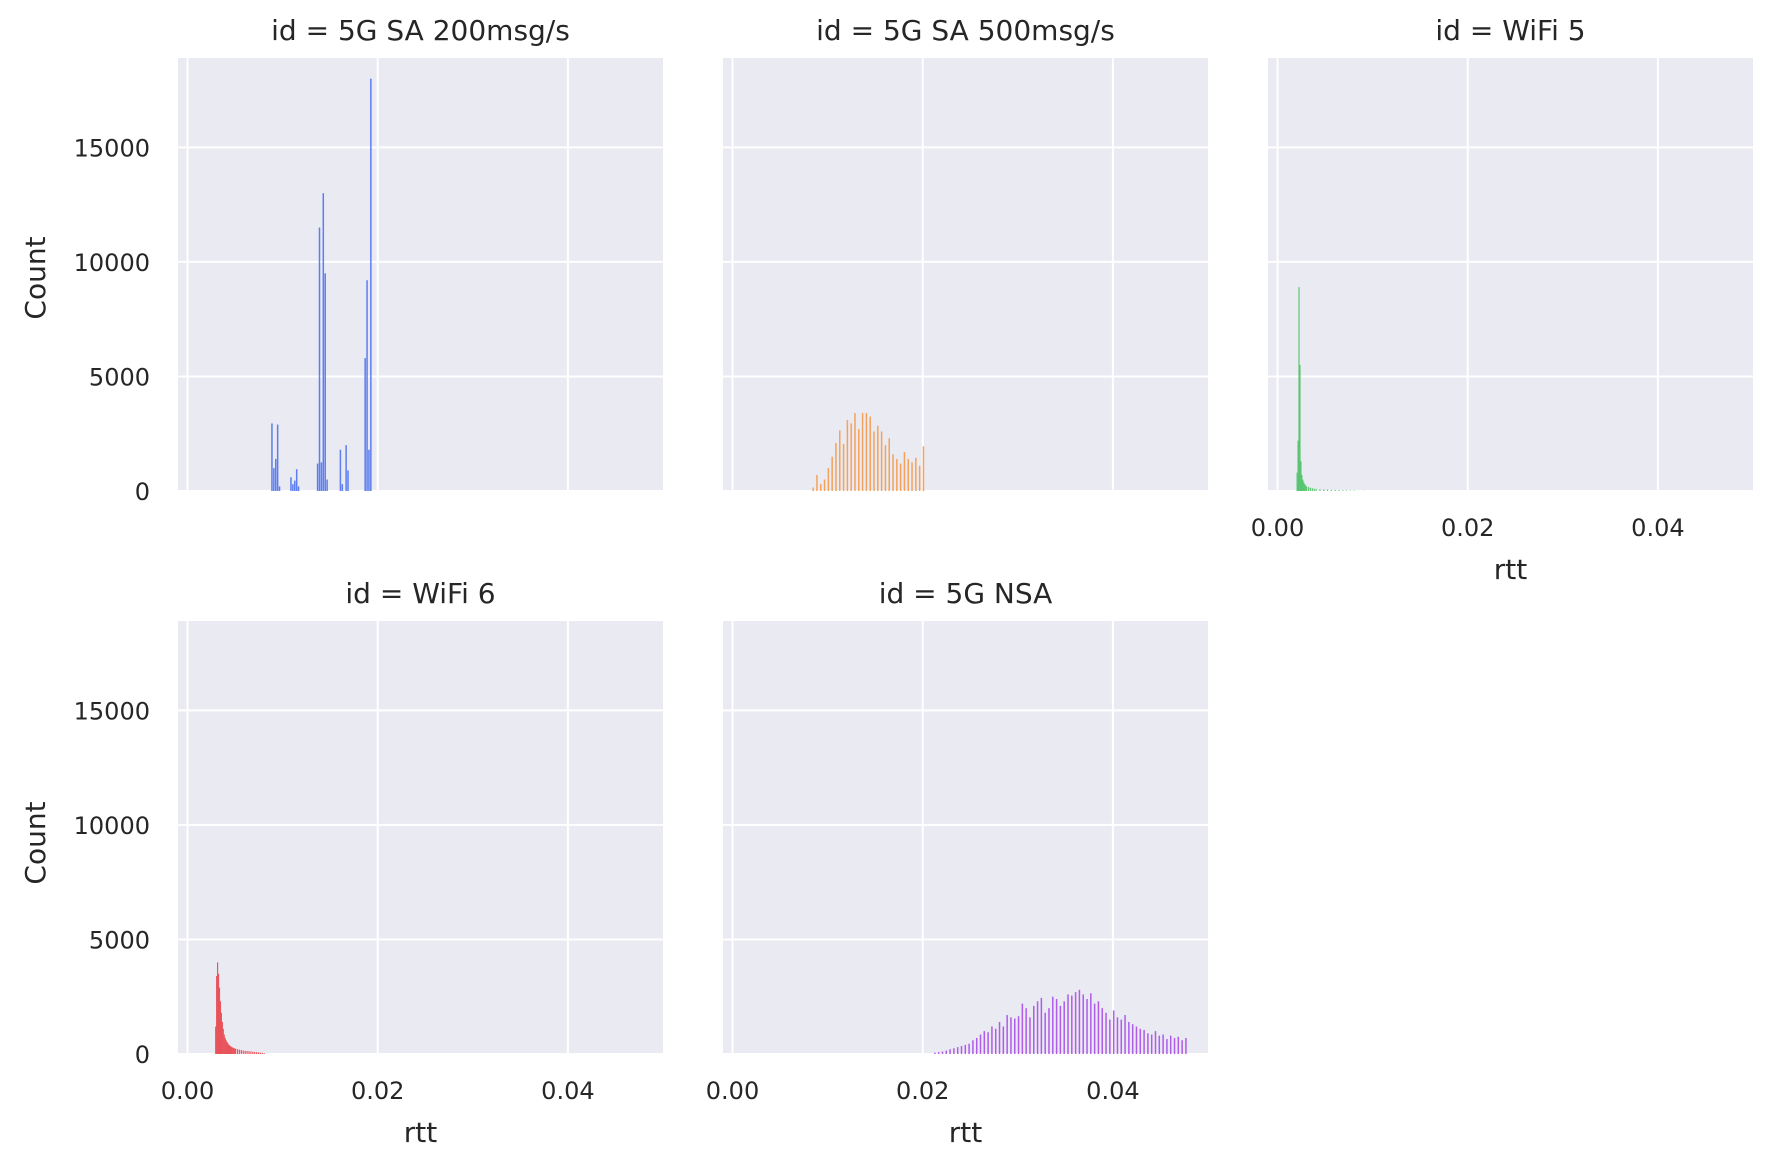  I want to click on y-tick-label: 5000, so click(119, 940).